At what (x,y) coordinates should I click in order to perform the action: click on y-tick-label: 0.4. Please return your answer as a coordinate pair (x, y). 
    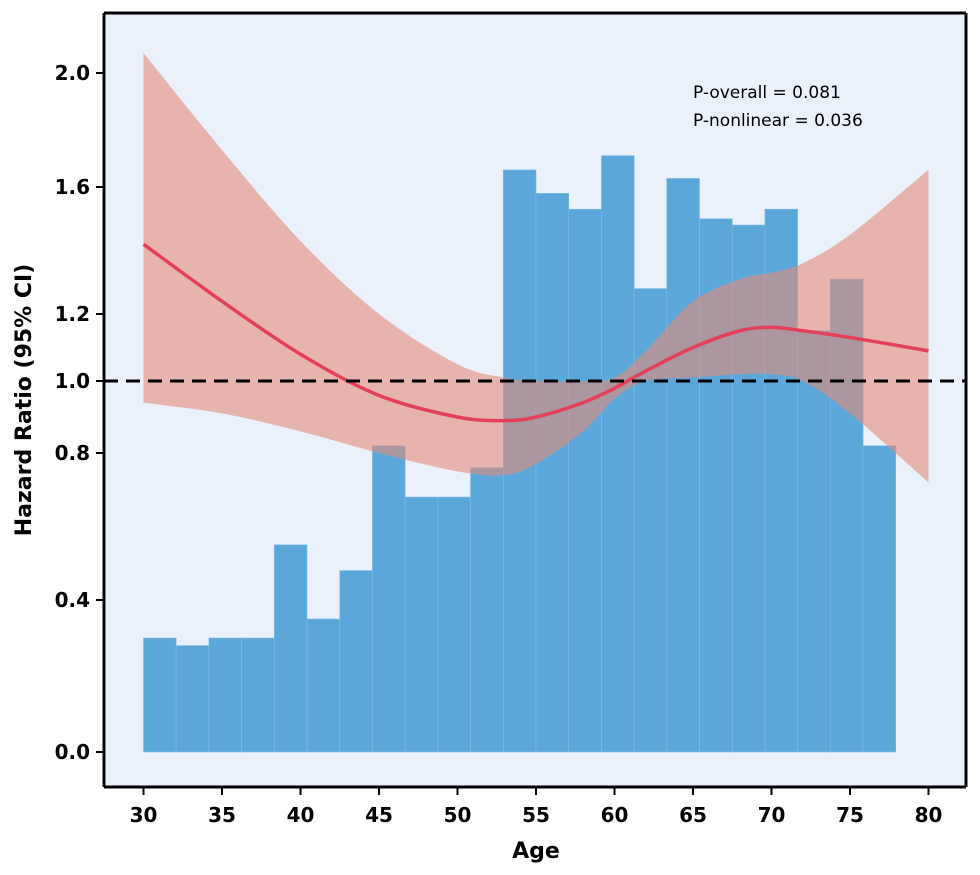
    Looking at the image, I should click on (72, 600).